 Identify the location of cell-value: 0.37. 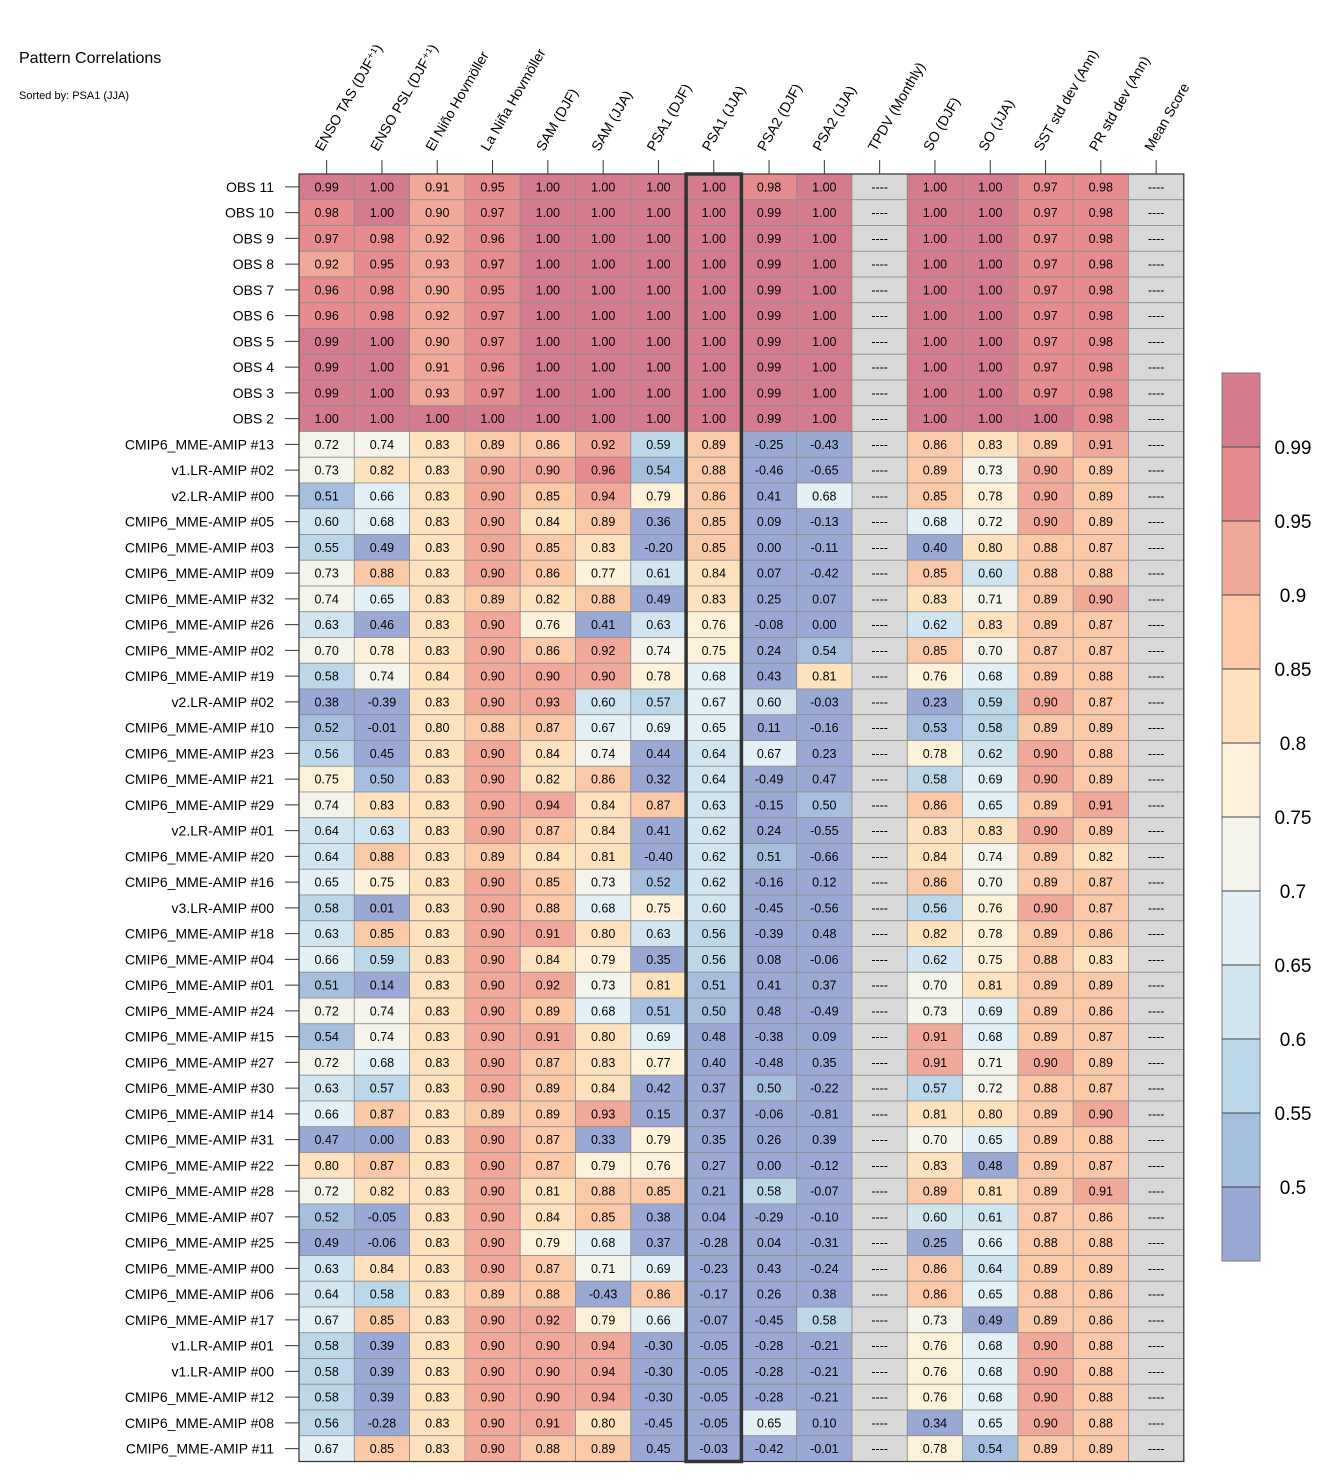
(714, 1089).